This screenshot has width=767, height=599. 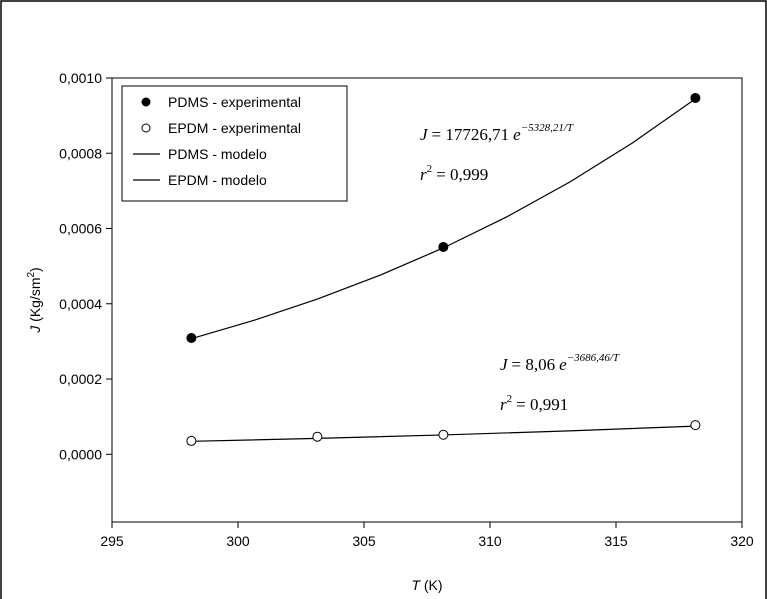 What do you see at coordinates (416, 585) in the screenshot?
I see `x-label-symbol: T` at bounding box center [416, 585].